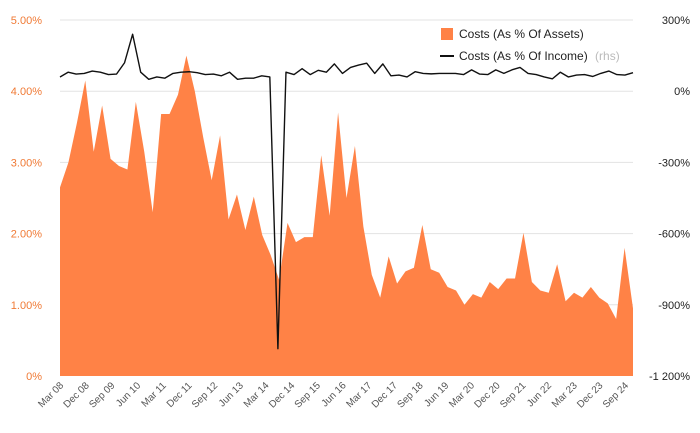 The height and width of the screenshot is (433, 700). I want to click on y-axis-right: -1 200% -900% -600% -300% 0% 300%, so click(669, 199).